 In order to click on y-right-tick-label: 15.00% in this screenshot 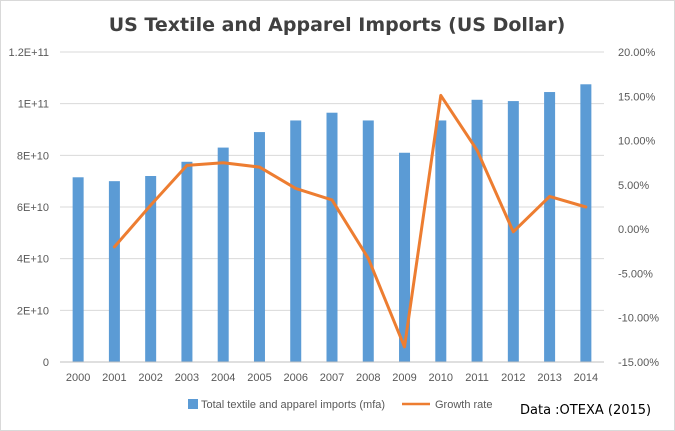, I will do `click(637, 97)`.